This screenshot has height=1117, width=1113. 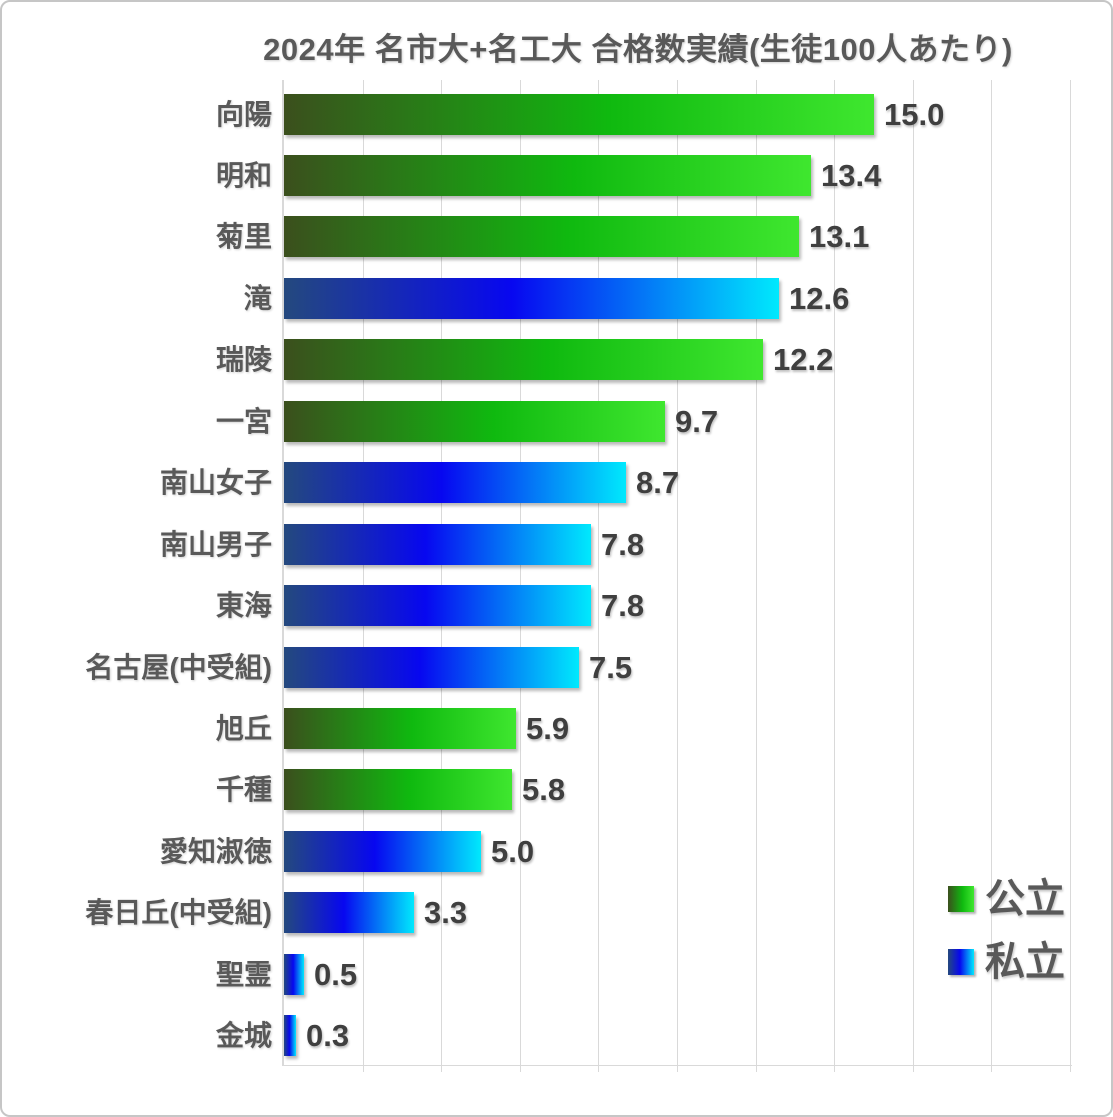 What do you see at coordinates (283, 572) in the screenshot?
I see `category-axis-line` at bounding box center [283, 572].